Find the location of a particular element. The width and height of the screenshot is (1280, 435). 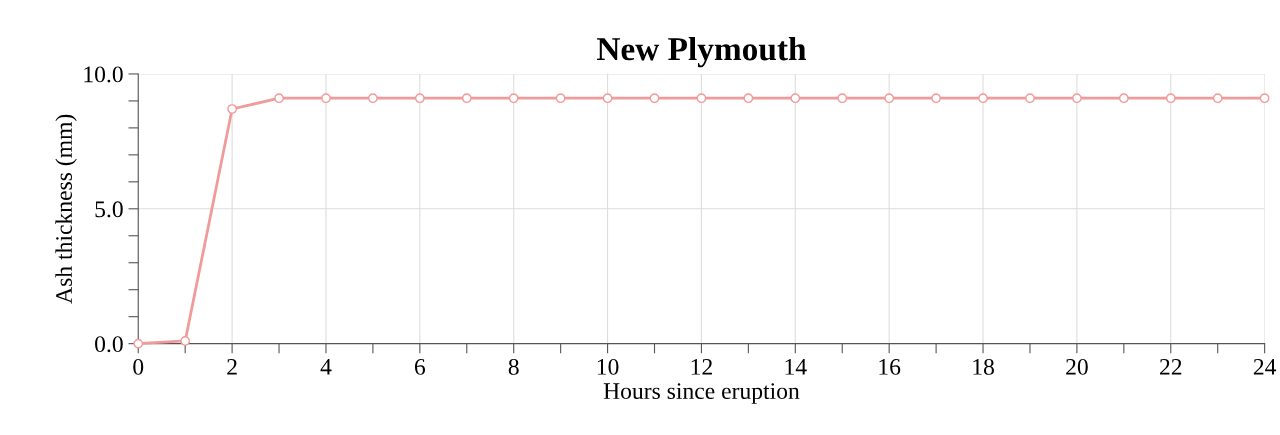

x-axis-title: Hours since eruption is located at coordinates (701, 393).